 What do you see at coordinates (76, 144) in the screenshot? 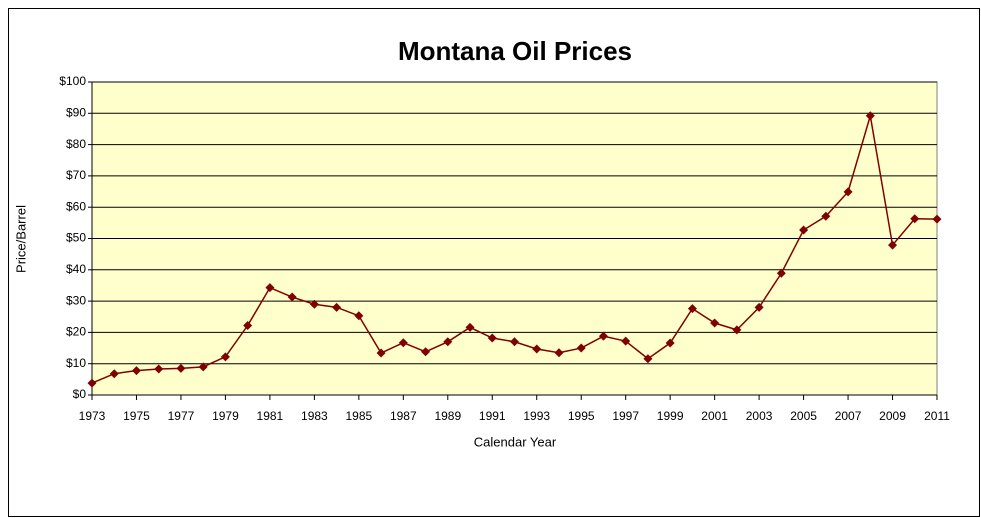
I see `y-tick-label: $80` at bounding box center [76, 144].